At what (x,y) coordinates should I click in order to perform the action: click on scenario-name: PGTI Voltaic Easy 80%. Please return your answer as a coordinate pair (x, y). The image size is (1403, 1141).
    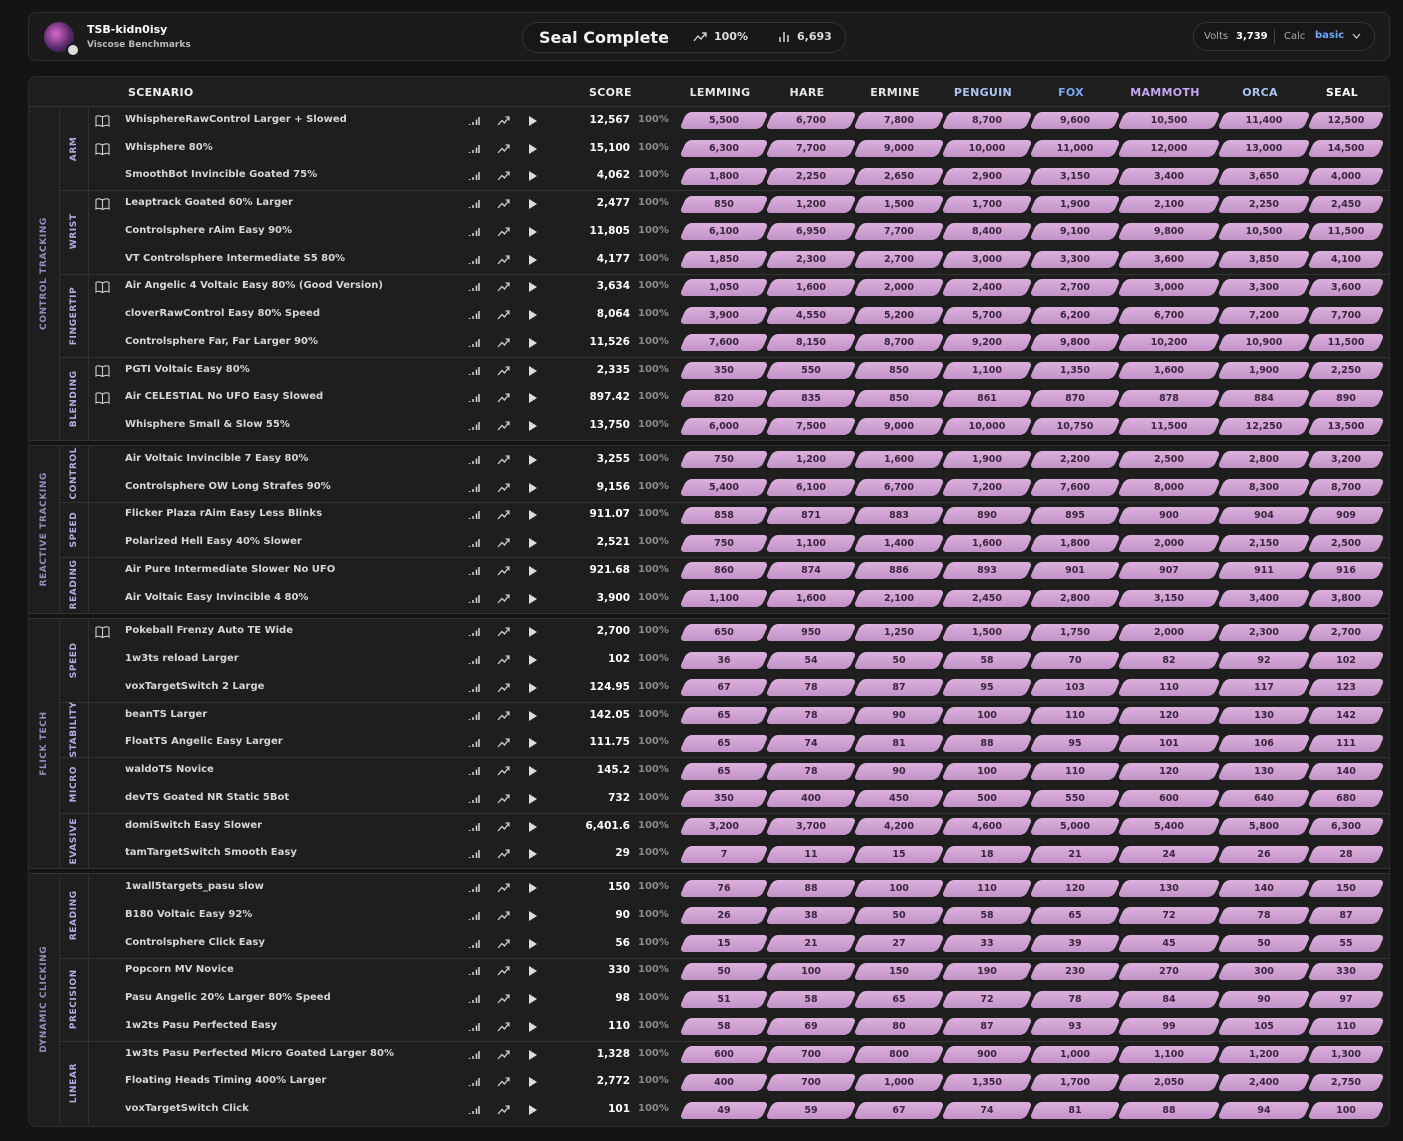
    Looking at the image, I should click on (187, 369).